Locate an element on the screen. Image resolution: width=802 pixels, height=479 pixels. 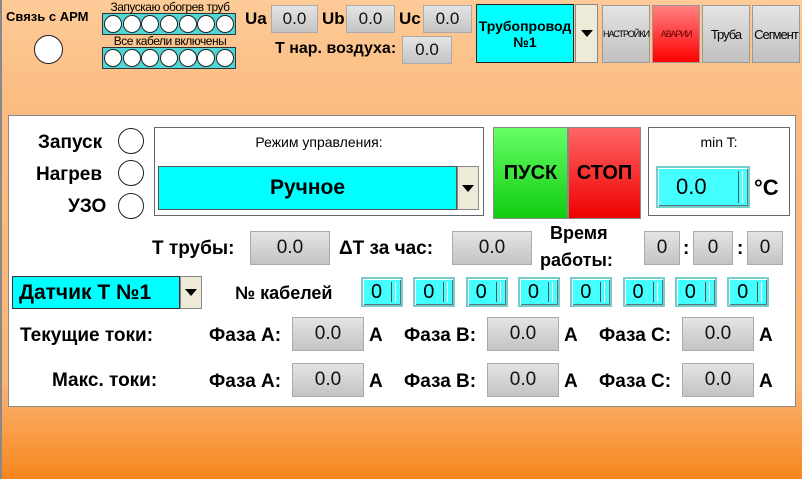
uzo-indicator is located at coordinates (131, 206).